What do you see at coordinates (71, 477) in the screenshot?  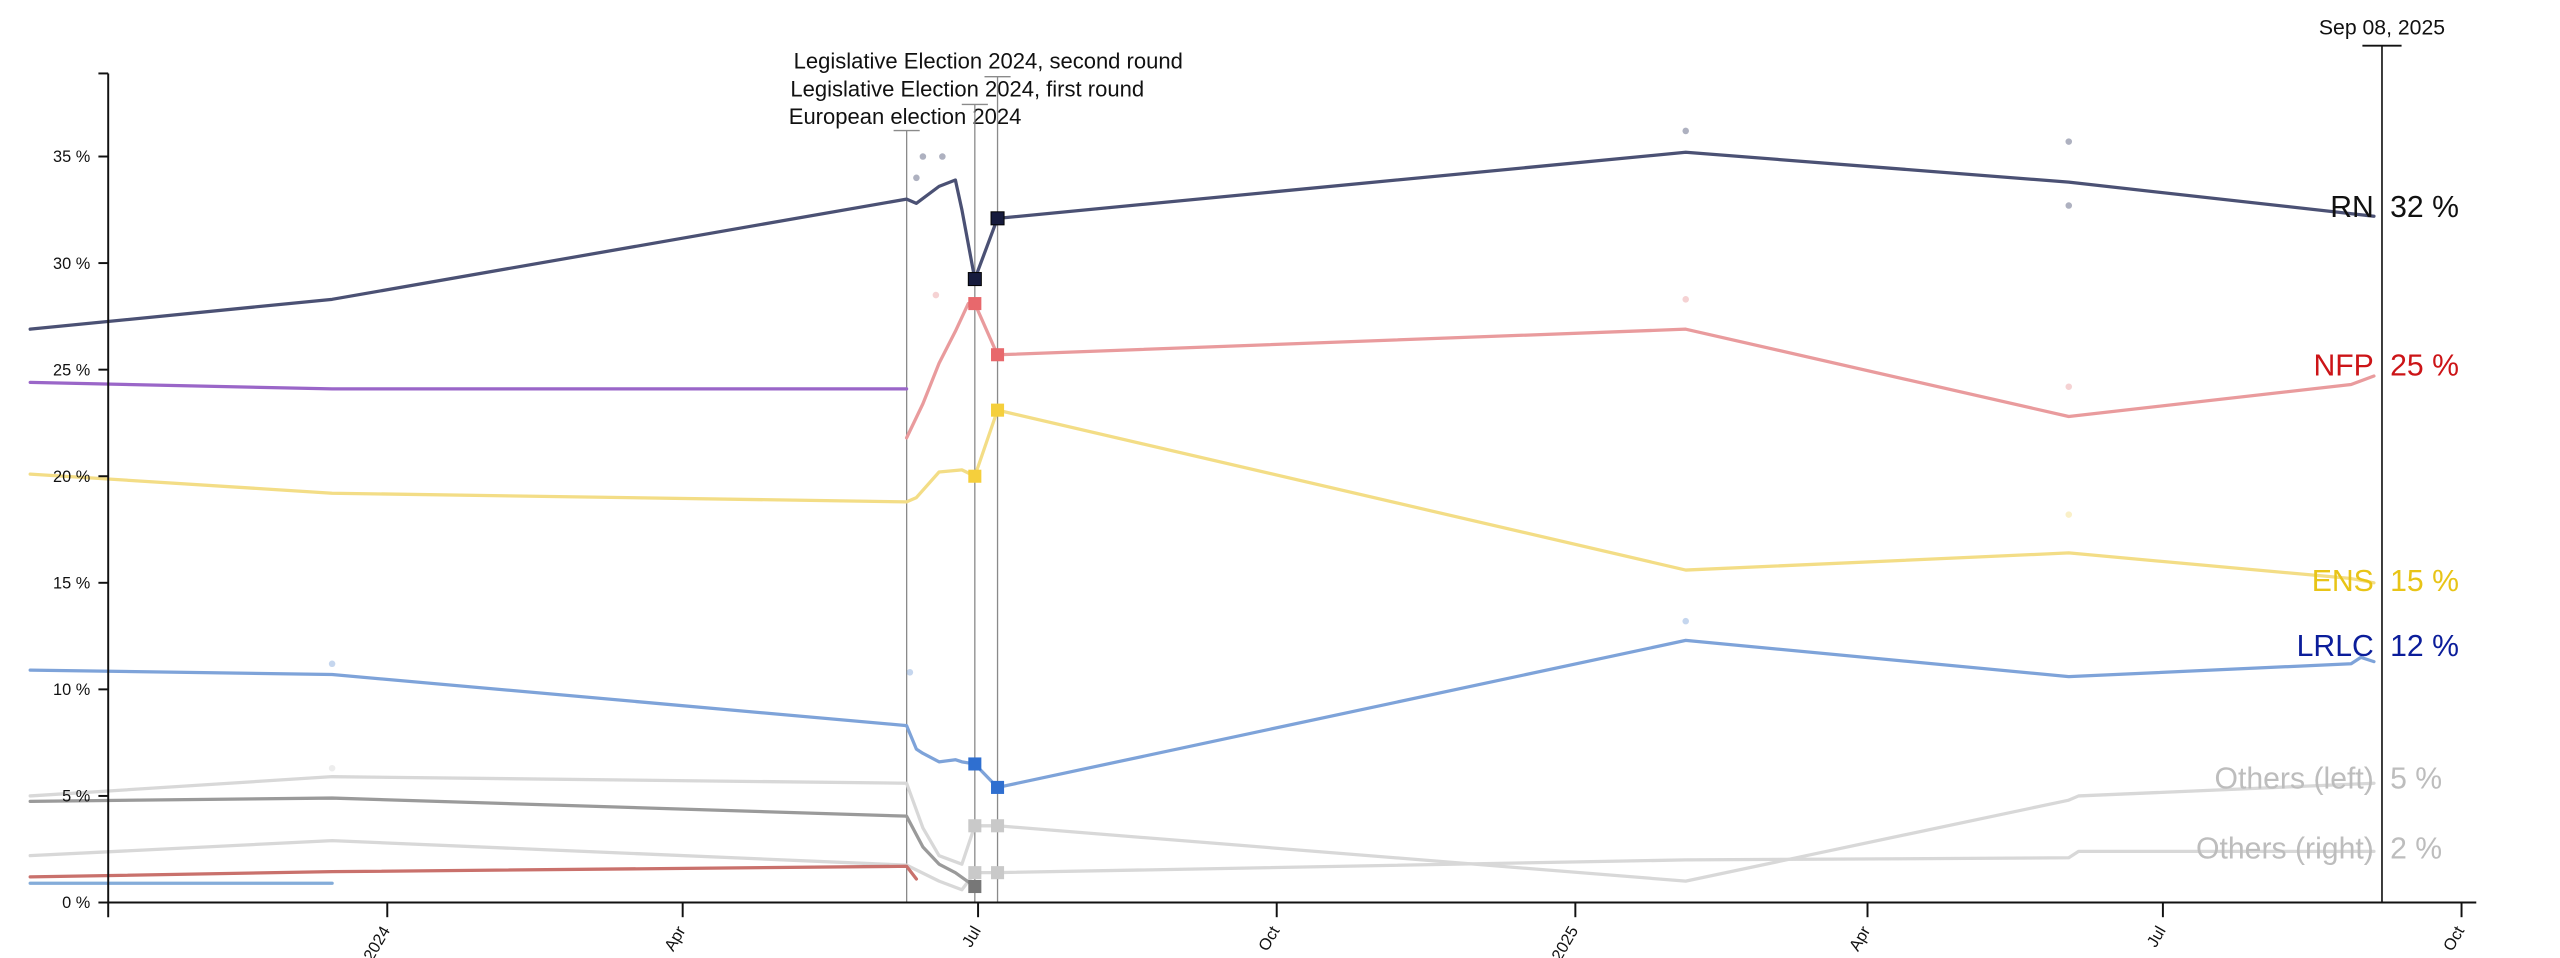 I see `y-tick-label: 20 %` at bounding box center [71, 477].